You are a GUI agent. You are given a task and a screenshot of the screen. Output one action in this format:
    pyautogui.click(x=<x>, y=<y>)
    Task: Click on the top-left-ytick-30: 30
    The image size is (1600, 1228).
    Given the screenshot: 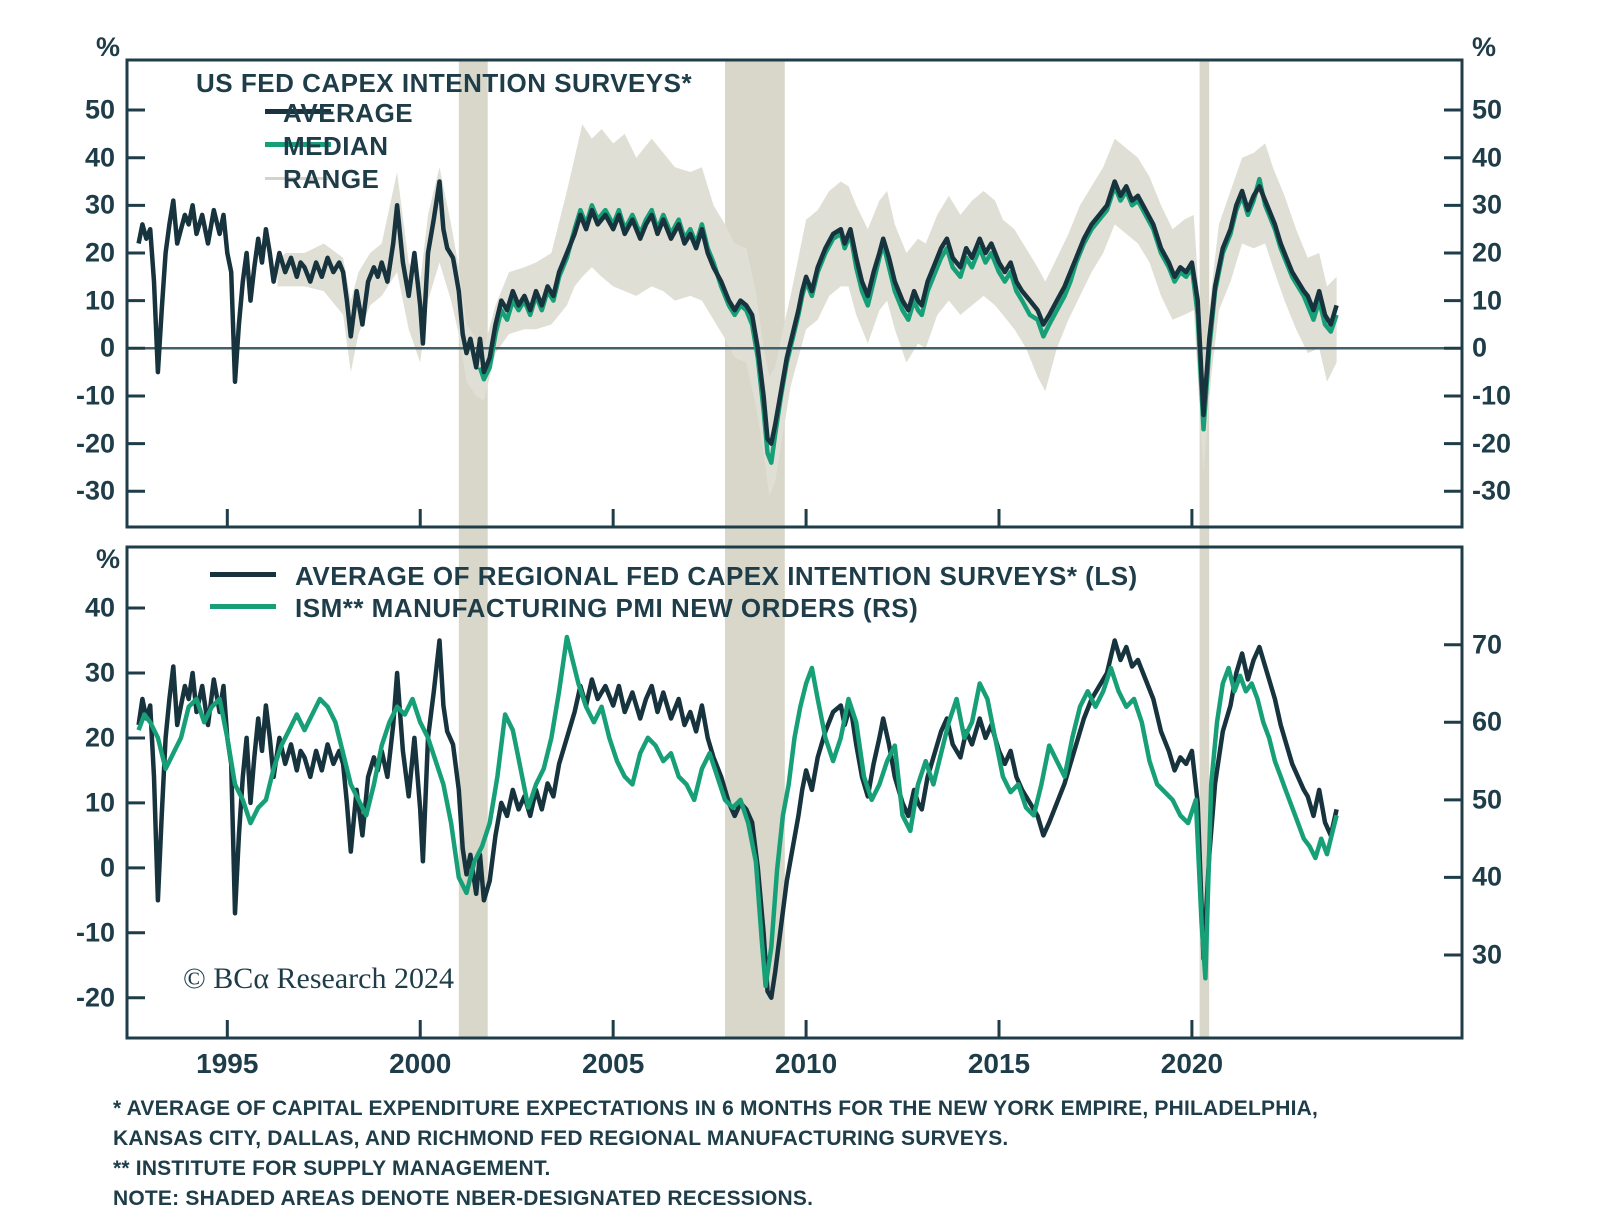 What is the action you would take?
    pyautogui.click(x=99, y=204)
    